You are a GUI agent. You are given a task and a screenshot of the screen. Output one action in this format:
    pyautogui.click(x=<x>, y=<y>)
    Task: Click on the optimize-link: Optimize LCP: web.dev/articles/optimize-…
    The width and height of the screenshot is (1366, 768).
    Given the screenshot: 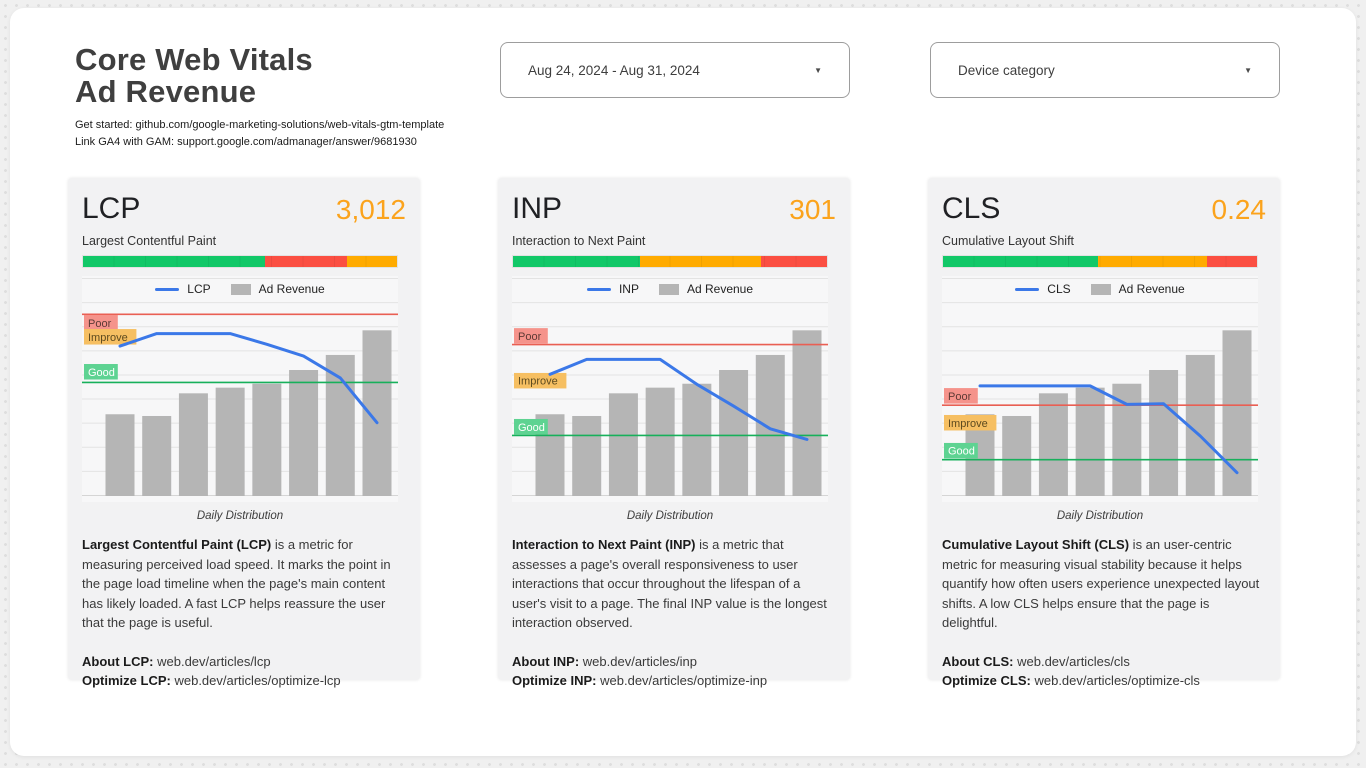 What is the action you would take?
    pyautogui.click(x=244, y=681)
    